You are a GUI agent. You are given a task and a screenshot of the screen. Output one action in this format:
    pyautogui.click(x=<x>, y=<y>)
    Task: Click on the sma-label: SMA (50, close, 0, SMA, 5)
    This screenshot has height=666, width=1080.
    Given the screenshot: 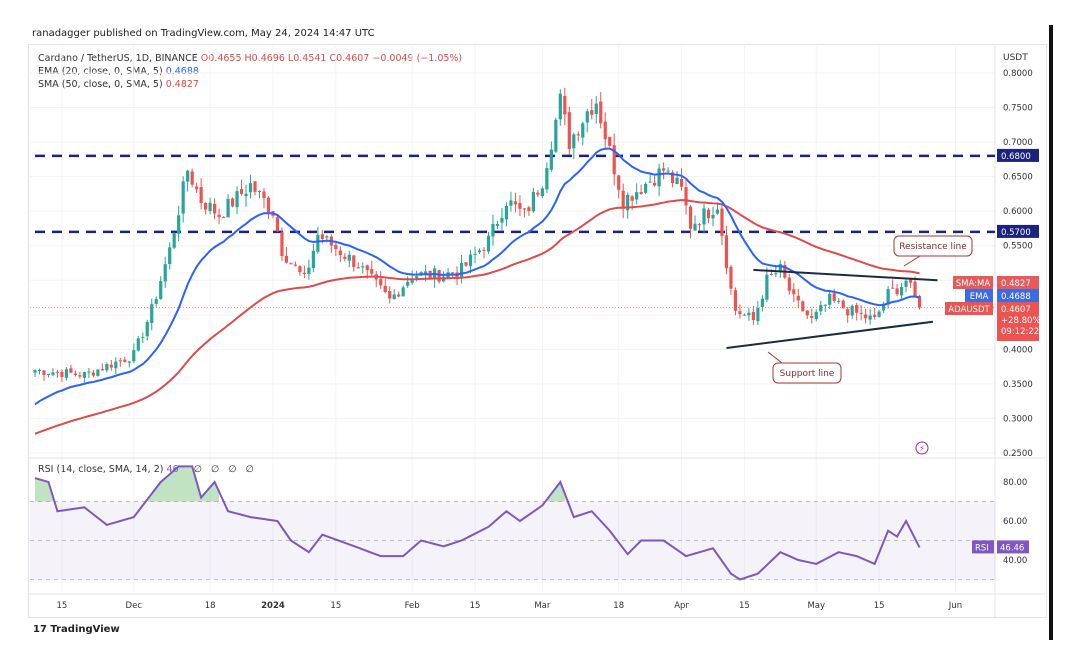 What is the action you would take?
    pyautogui.click(x=100, y=84)
    